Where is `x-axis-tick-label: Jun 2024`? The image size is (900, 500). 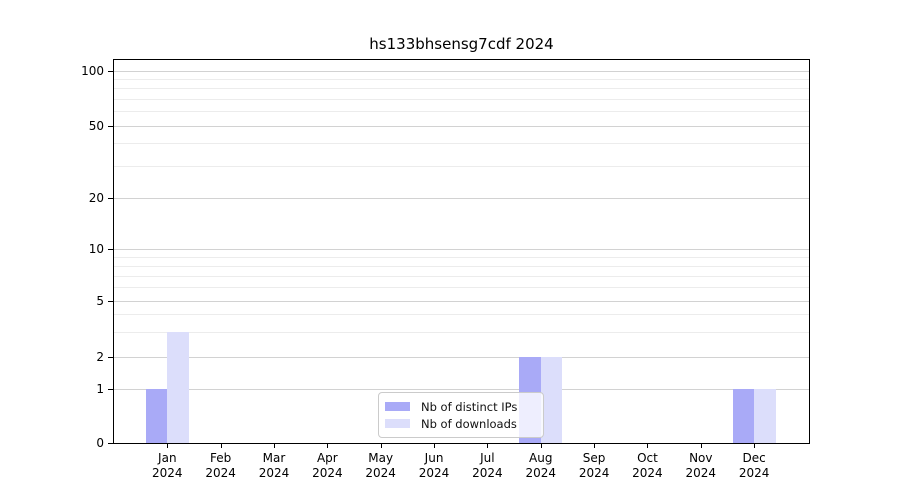
x-axis-tick-label: Jun 2024 is located at coordinates (434, 466).